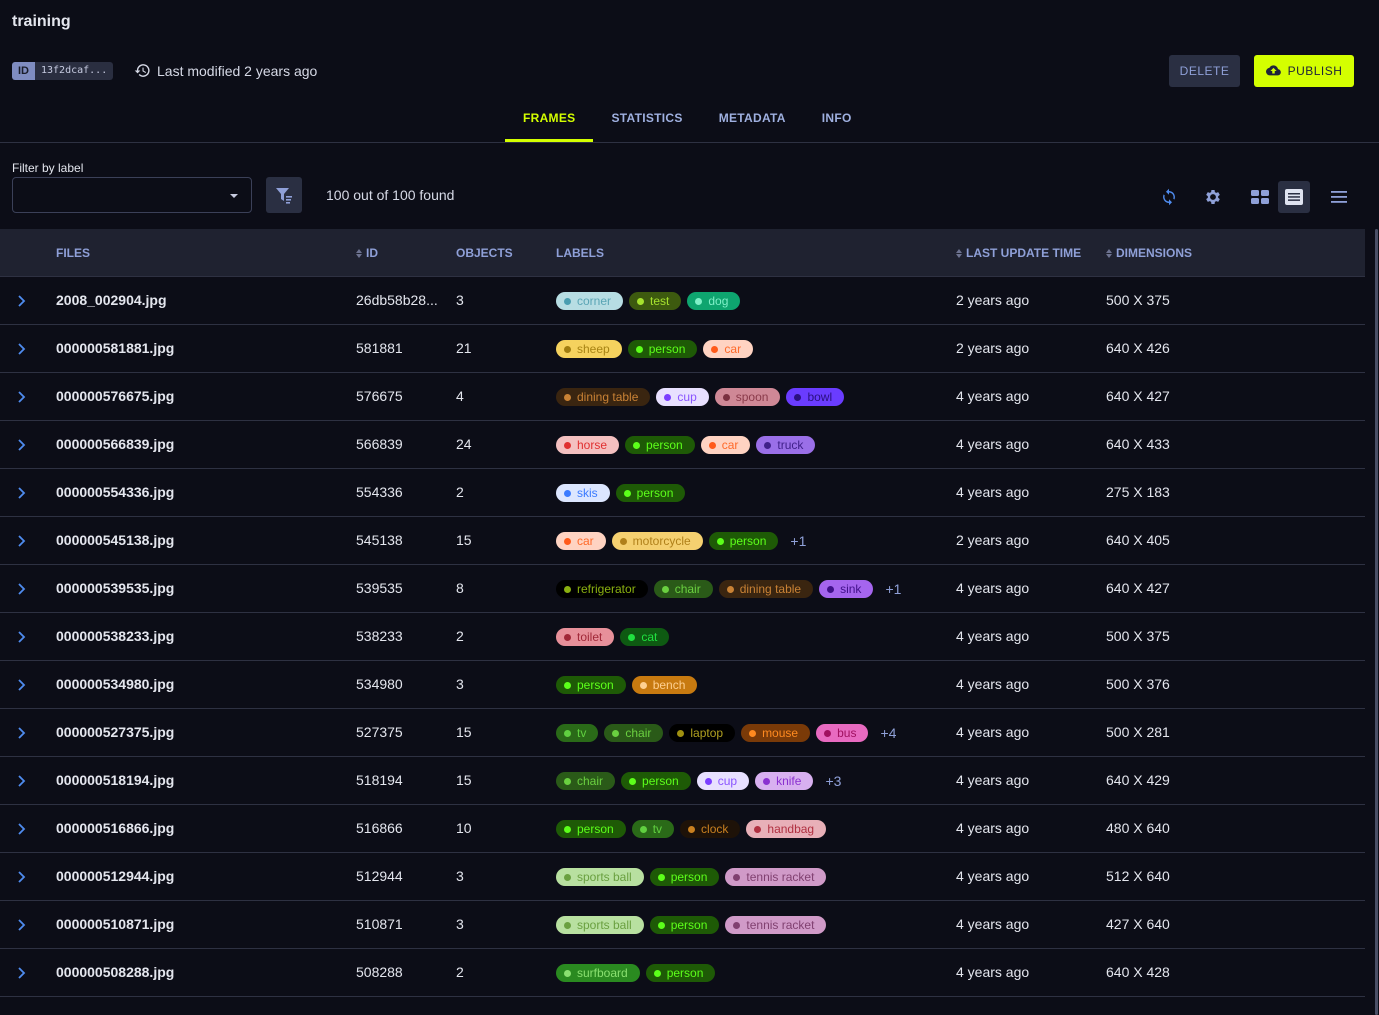 The height and width of the screenshot is (1015, 1379). What do you see at coordinates (728, 589) in the screenshot?
I see `label-list: refrigerator chair dining table sink +1` at bounding box center [728, 589].